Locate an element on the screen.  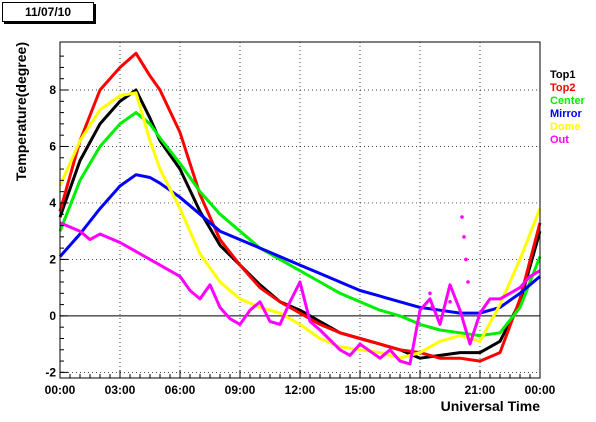
legend-item-center: Center is located at coordinates (567, 101).